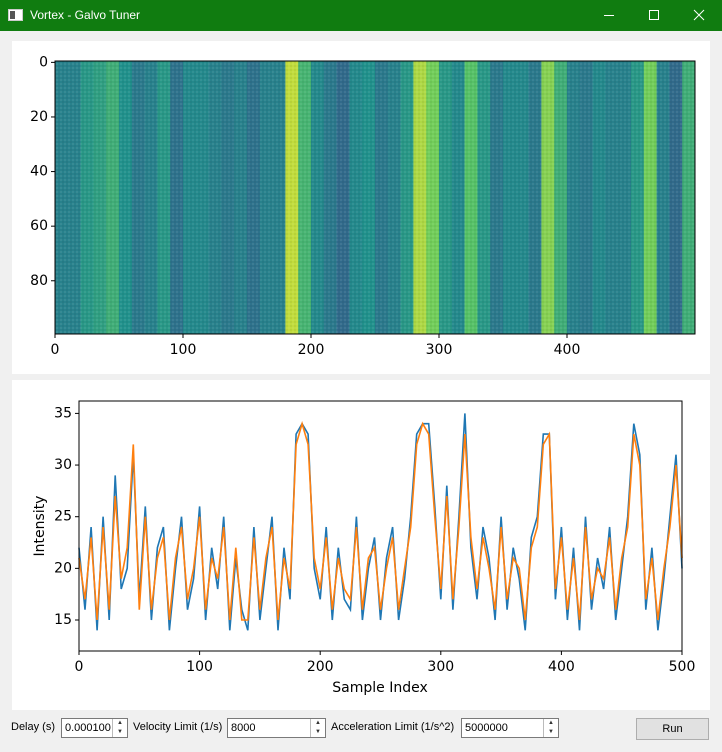 This screenshot has height=752, width=722. What do you see at coordinates (486, 728) in the screenshot?
I see `acceleration-value: 5000000` at bounding box center [486, 728].